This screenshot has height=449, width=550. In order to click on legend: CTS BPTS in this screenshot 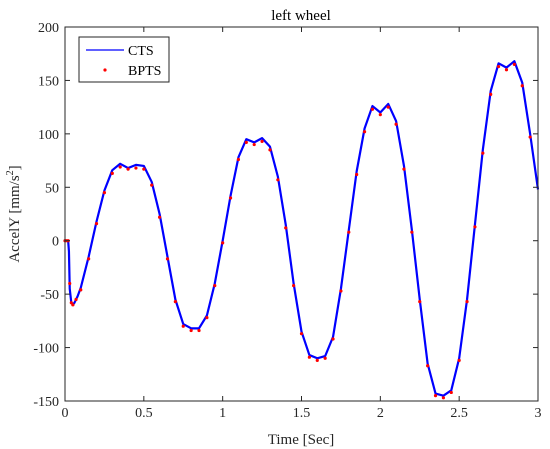, I will do `click(124, 59)`.